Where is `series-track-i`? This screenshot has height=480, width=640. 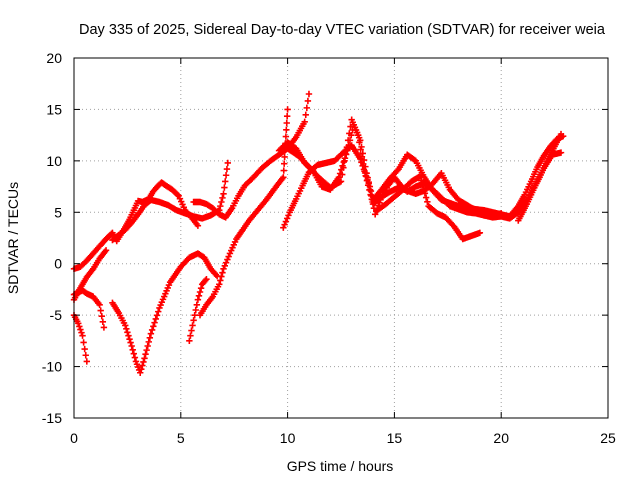 series-track-i is located at coordinates (198, 310).